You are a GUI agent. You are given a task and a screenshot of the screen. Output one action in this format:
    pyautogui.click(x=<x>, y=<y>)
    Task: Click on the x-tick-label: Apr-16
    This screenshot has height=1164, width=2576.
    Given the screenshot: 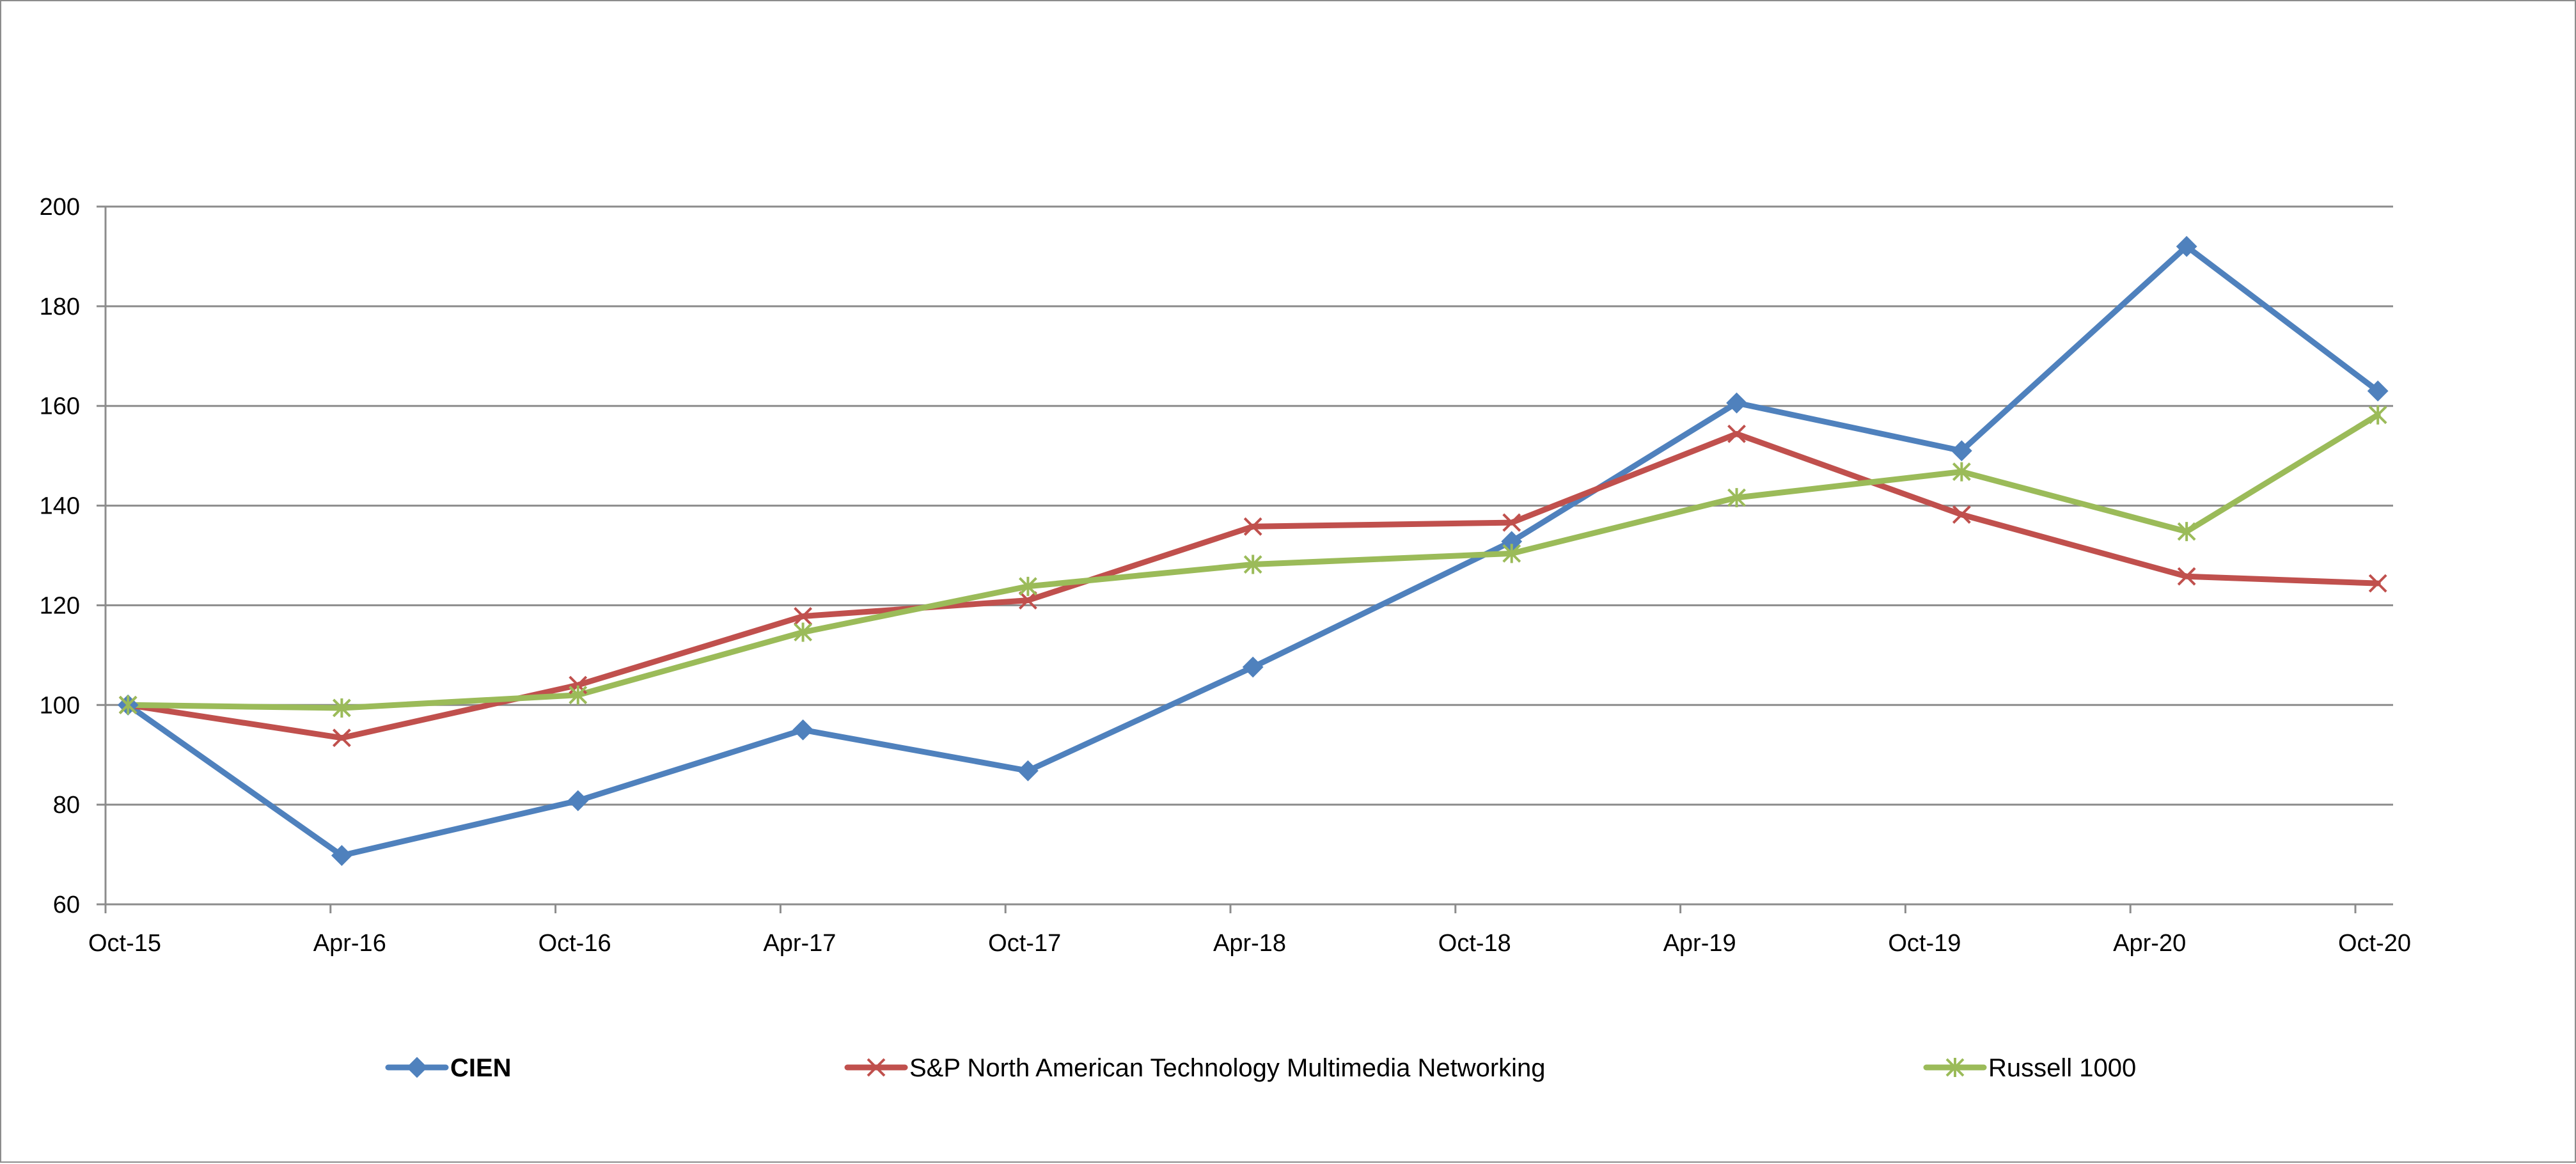 What is the action you would take?
    pyautogui.click(x=349, y=943)
    